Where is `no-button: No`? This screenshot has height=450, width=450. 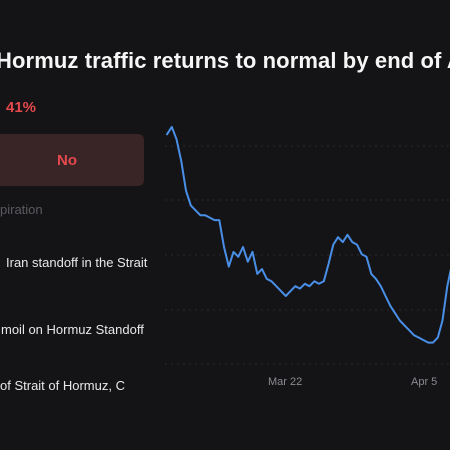 no-button: No is located at coordinates (72, 160).